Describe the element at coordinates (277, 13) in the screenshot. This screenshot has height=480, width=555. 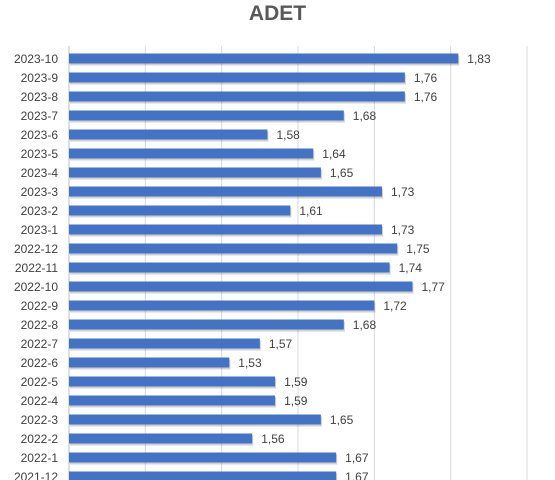
I see `chart-title: ADET` at that location.